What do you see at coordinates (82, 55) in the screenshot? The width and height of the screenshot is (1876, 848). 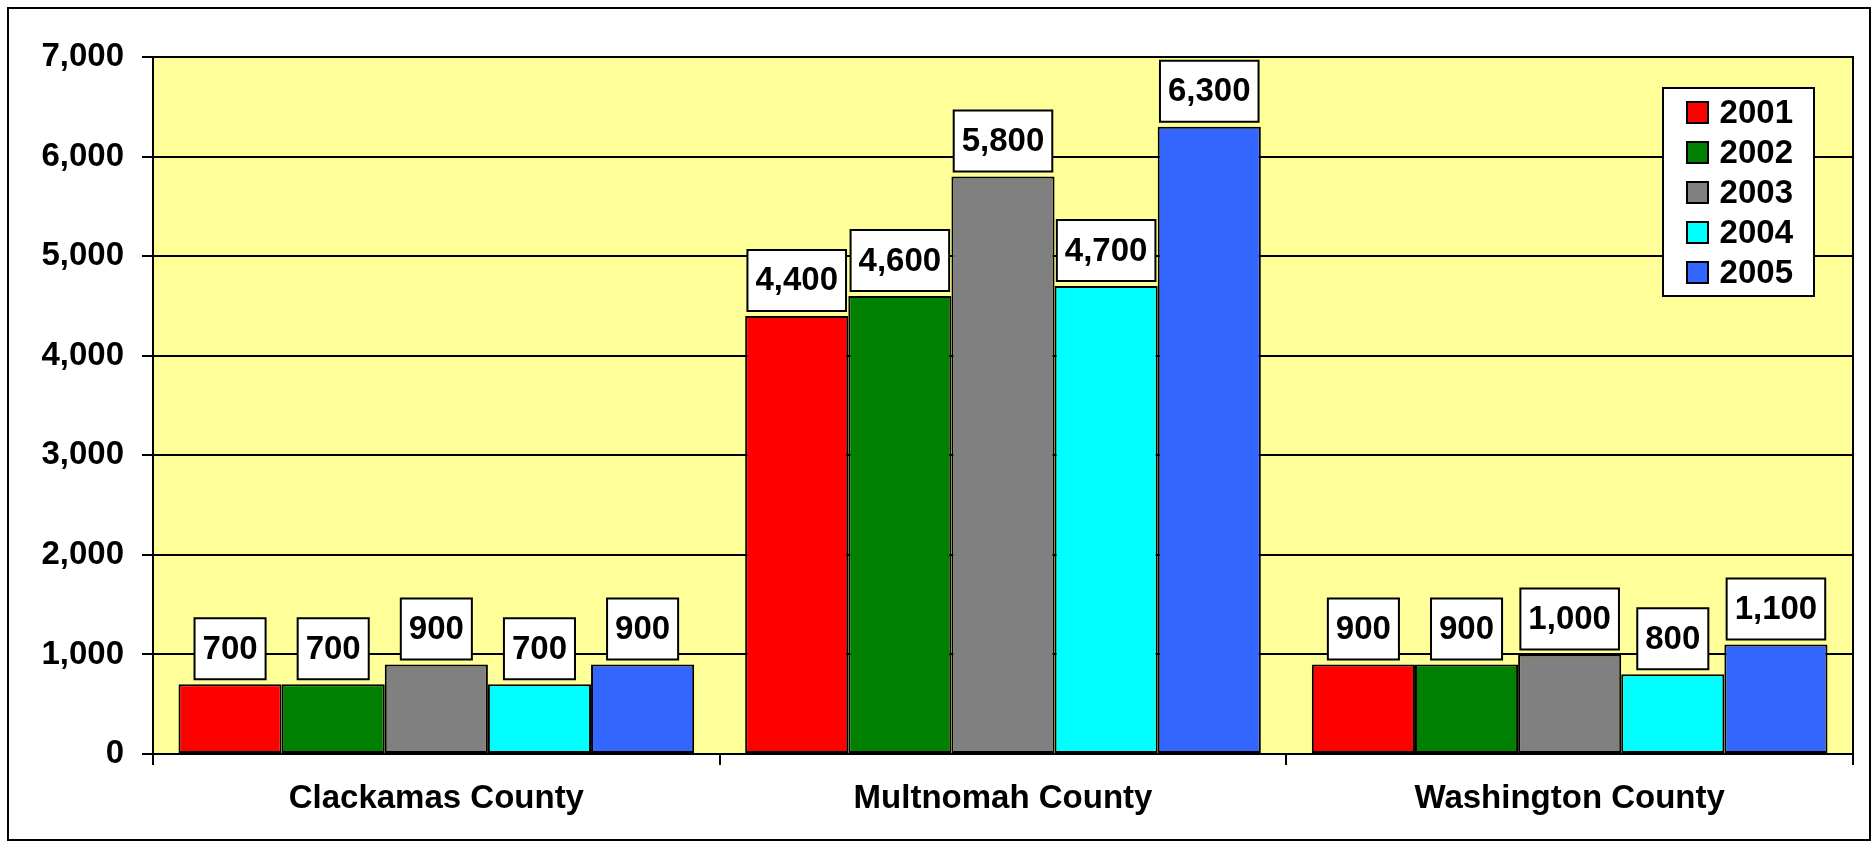 I see `y-tick-label: 7,000` at bounding box center [82, 55].